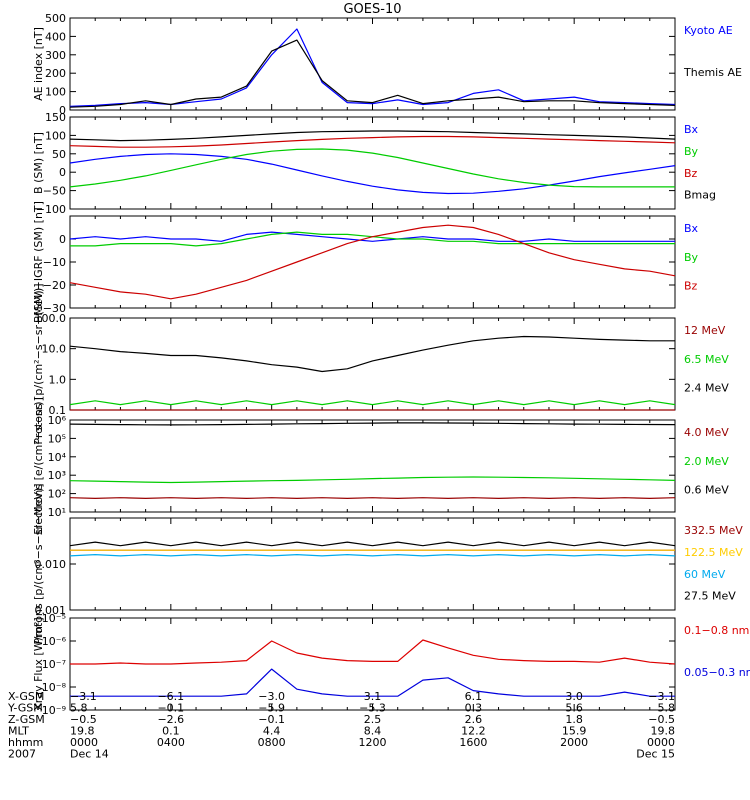 The height and width of the screenshot is (800, 750). Describe the element at coordinates (54, 710) in the screenshot. I see `y-tick-label: 10⁻⁹` at that location.